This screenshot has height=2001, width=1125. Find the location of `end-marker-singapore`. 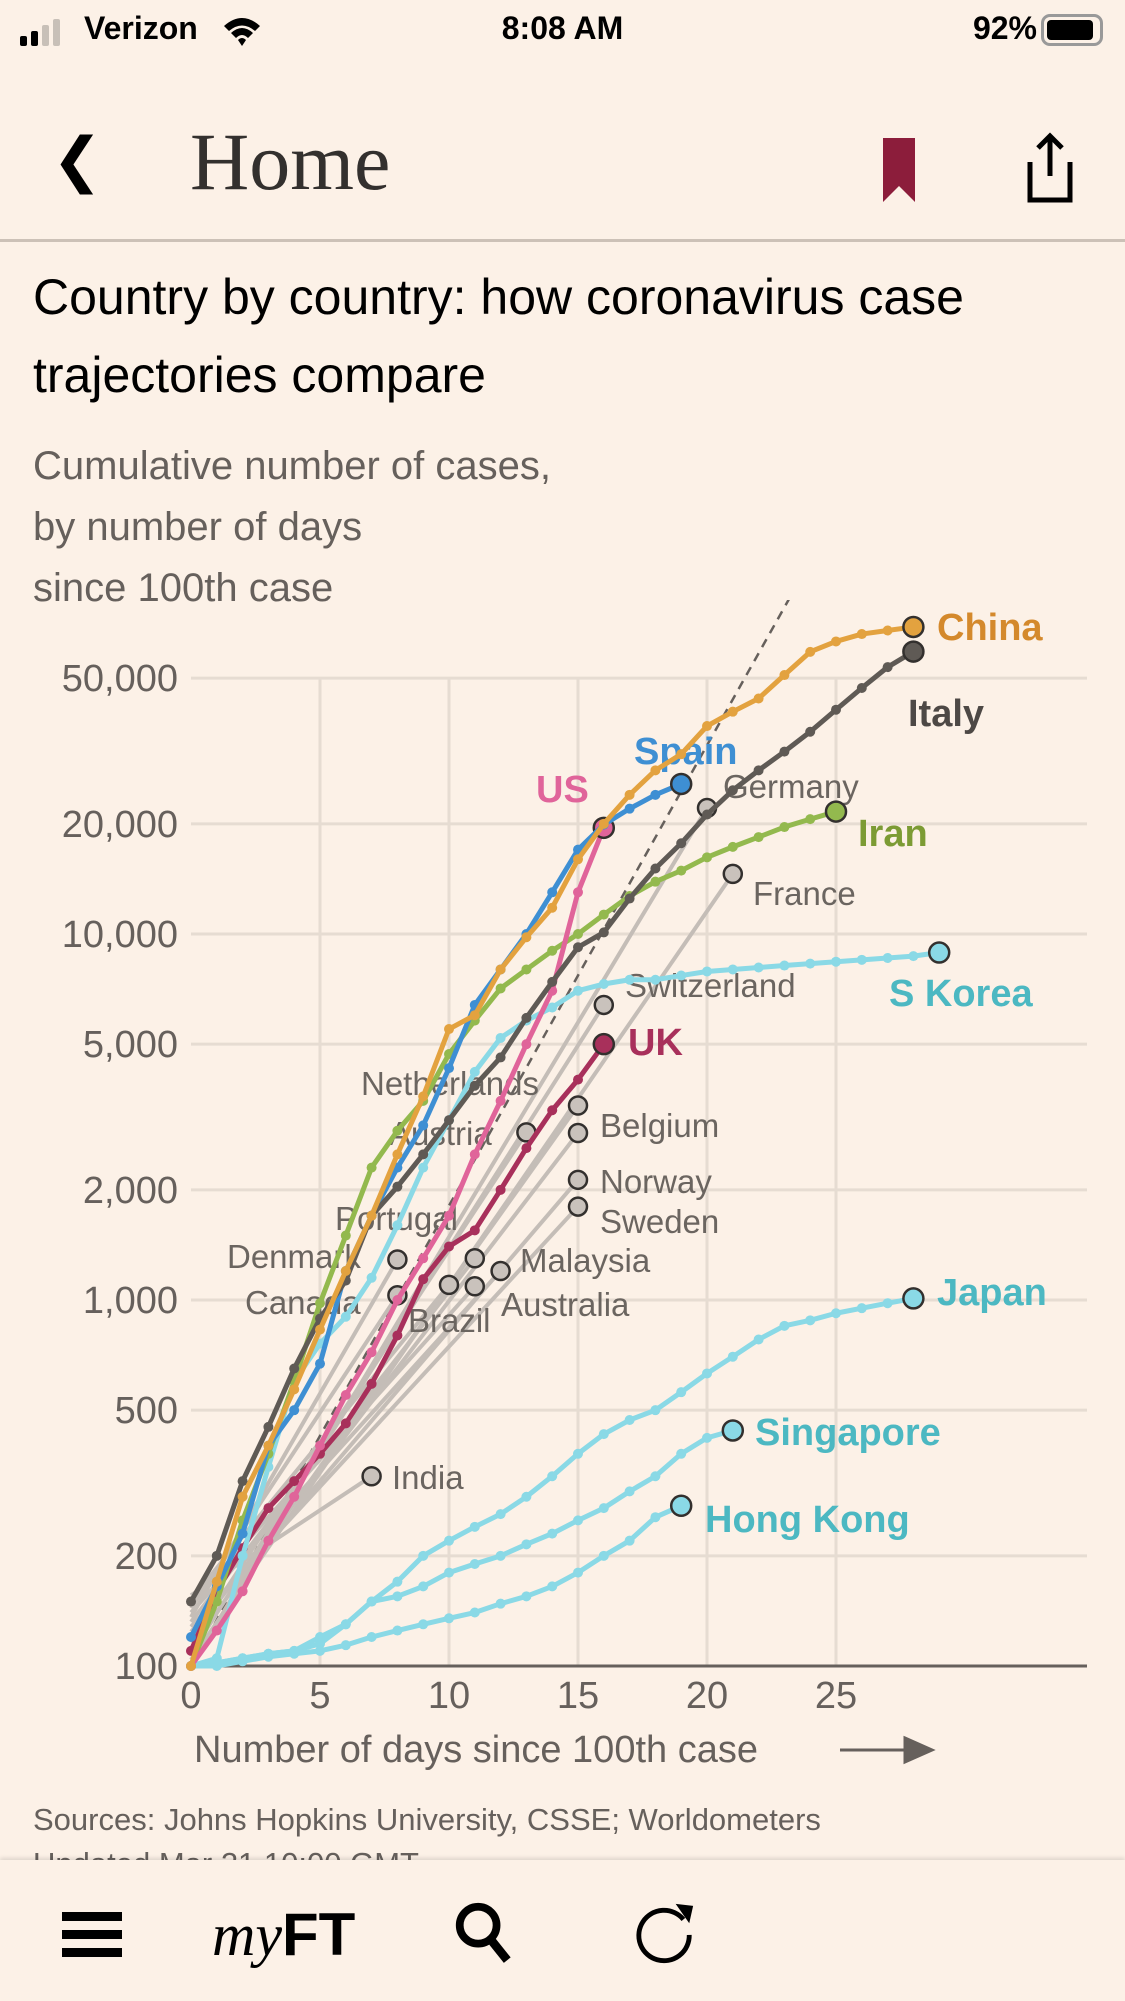

end-marker-singapore is located at coordinates (733, 1430).